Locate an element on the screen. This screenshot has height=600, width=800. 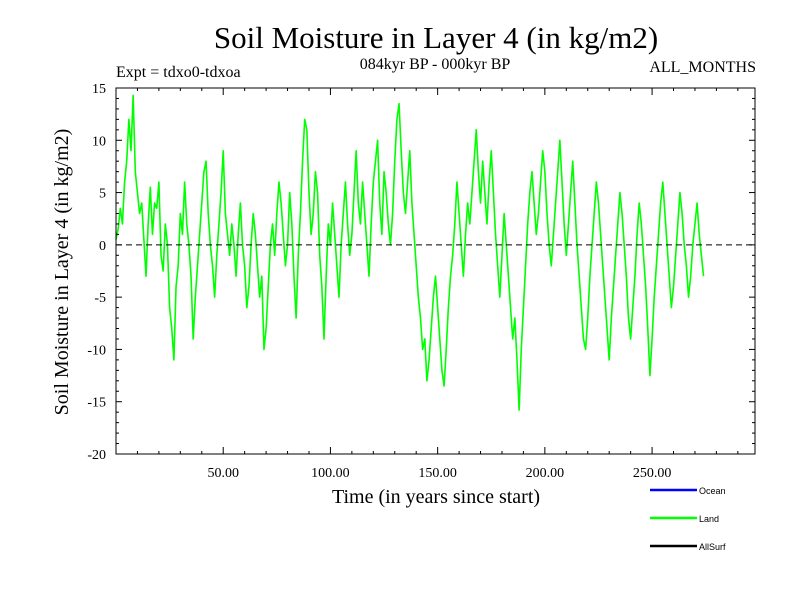
legend-label-allsurf: AllSurf is located at coordinates (712, 547).